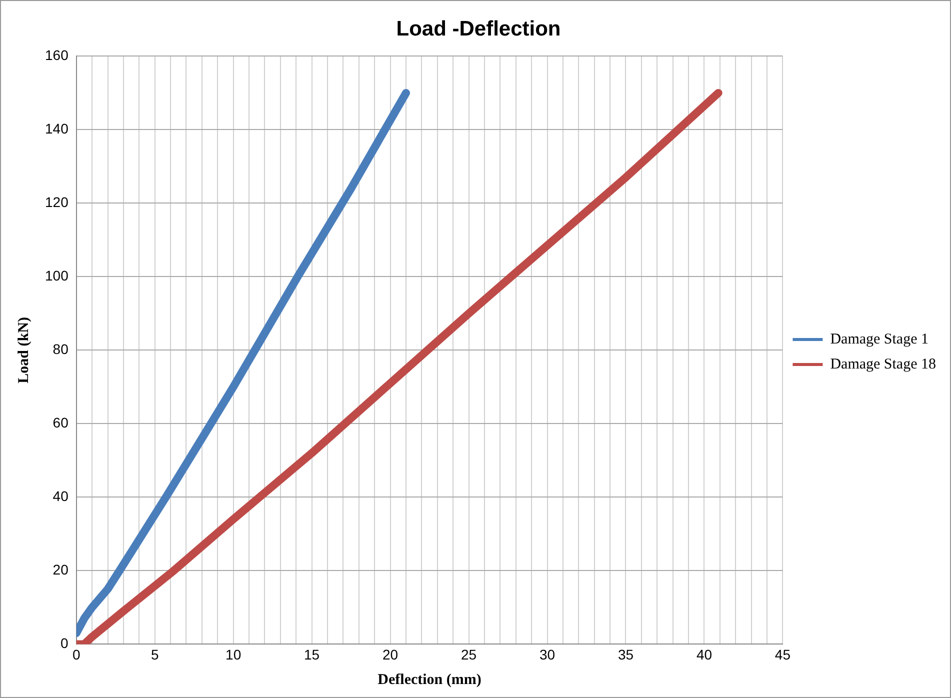  I want to click on y-tick-label: 40, so click(60, 496).